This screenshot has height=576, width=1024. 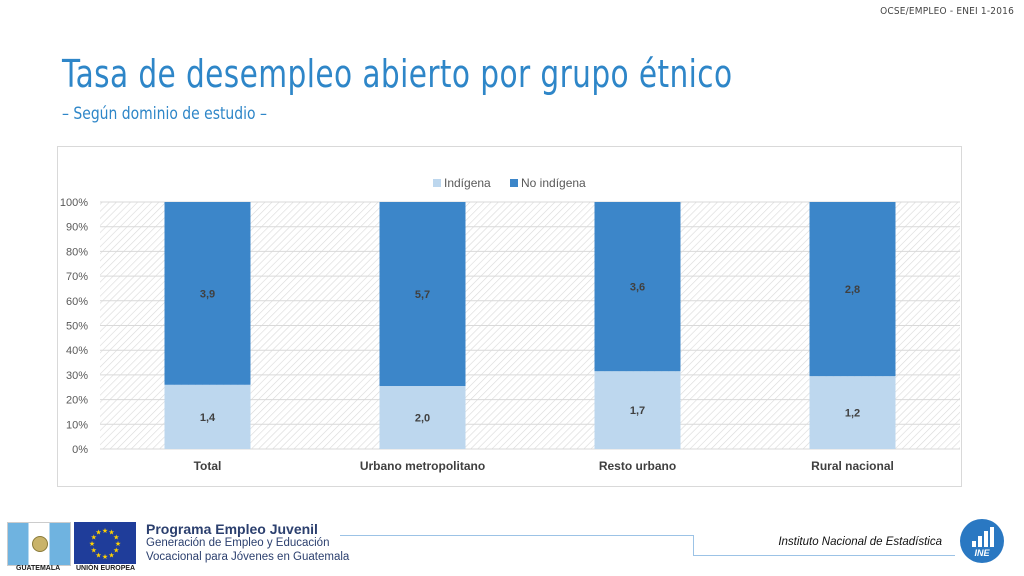 I want to click on page-subtitle: – Según dominio de estudio –, so click(x=164, y=114).